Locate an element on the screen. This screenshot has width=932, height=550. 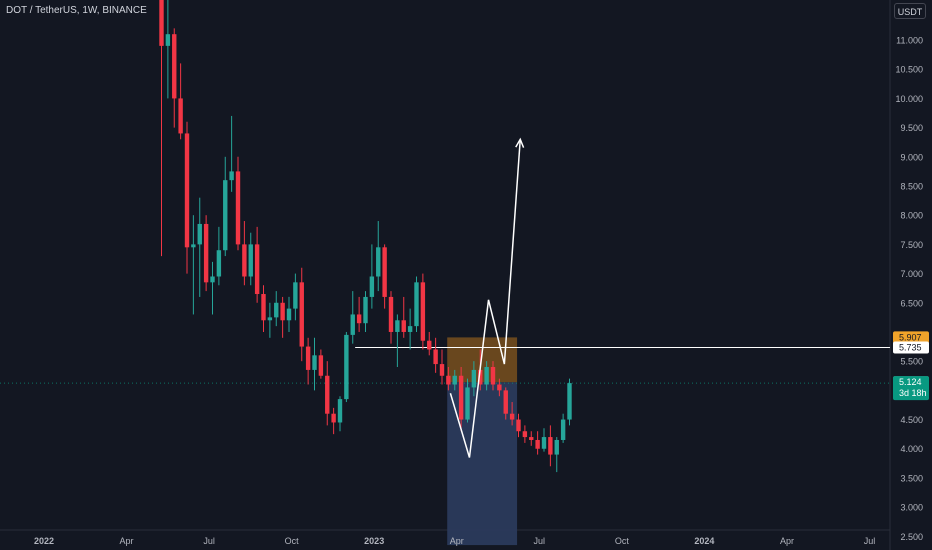
currency-button: USDT is located at coordinates (910, 11).